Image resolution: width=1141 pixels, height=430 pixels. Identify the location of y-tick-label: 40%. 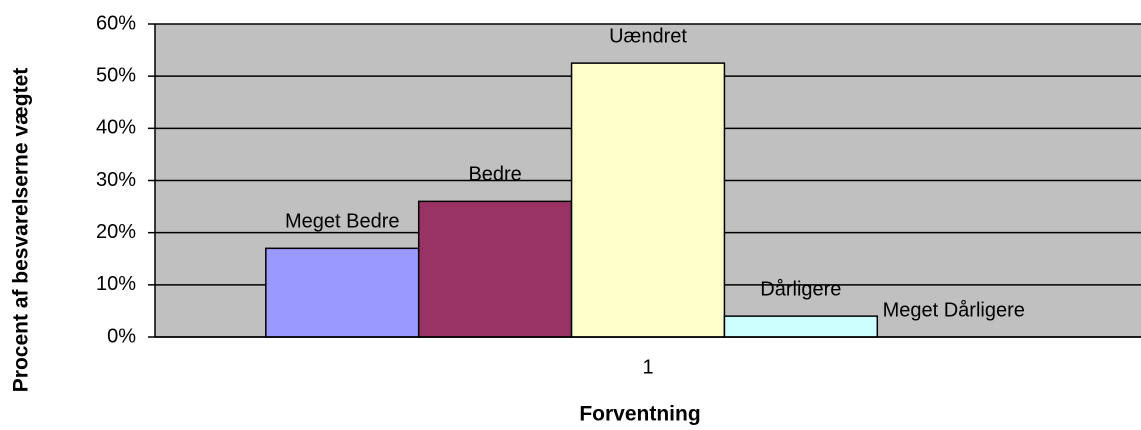
(116, 128).